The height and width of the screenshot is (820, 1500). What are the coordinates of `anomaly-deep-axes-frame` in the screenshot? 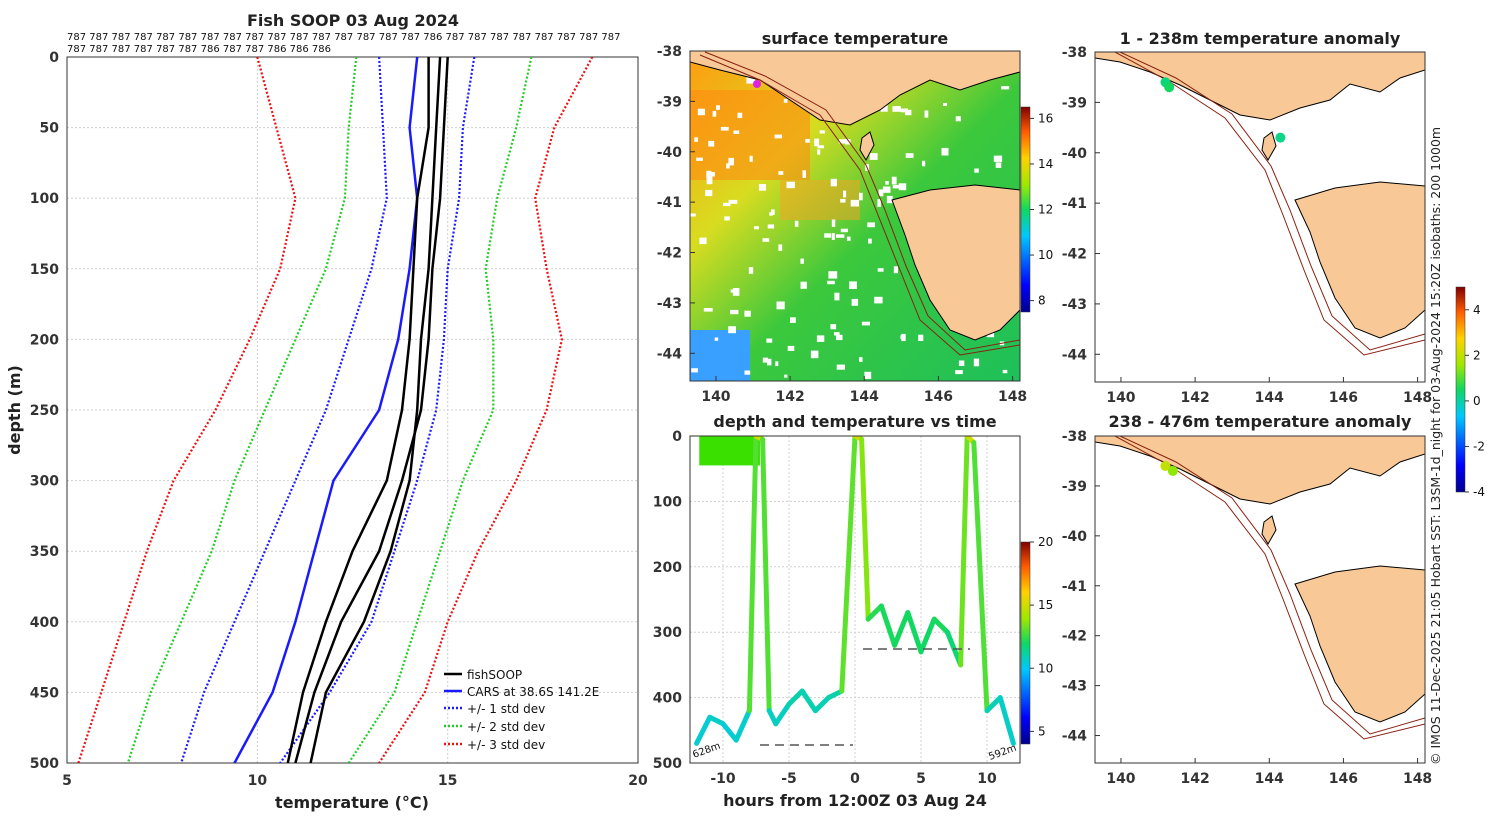 It's located at (1260, 599).